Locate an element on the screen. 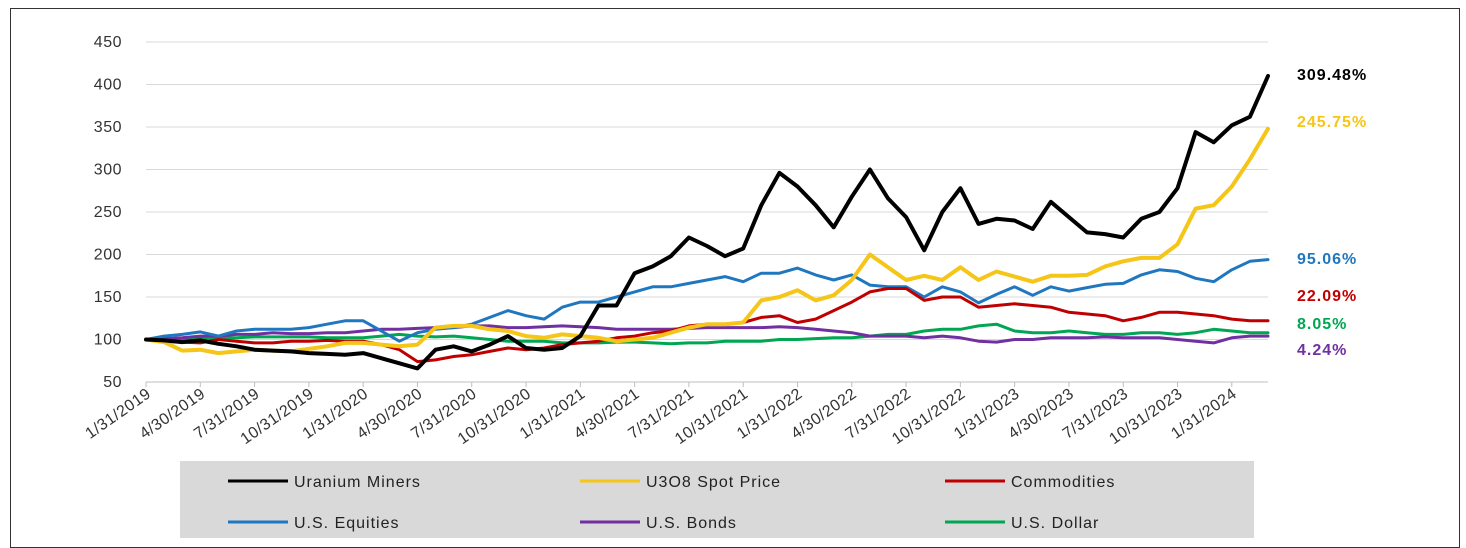  end-label: 8.05% is located at coordinates (1322, 324).